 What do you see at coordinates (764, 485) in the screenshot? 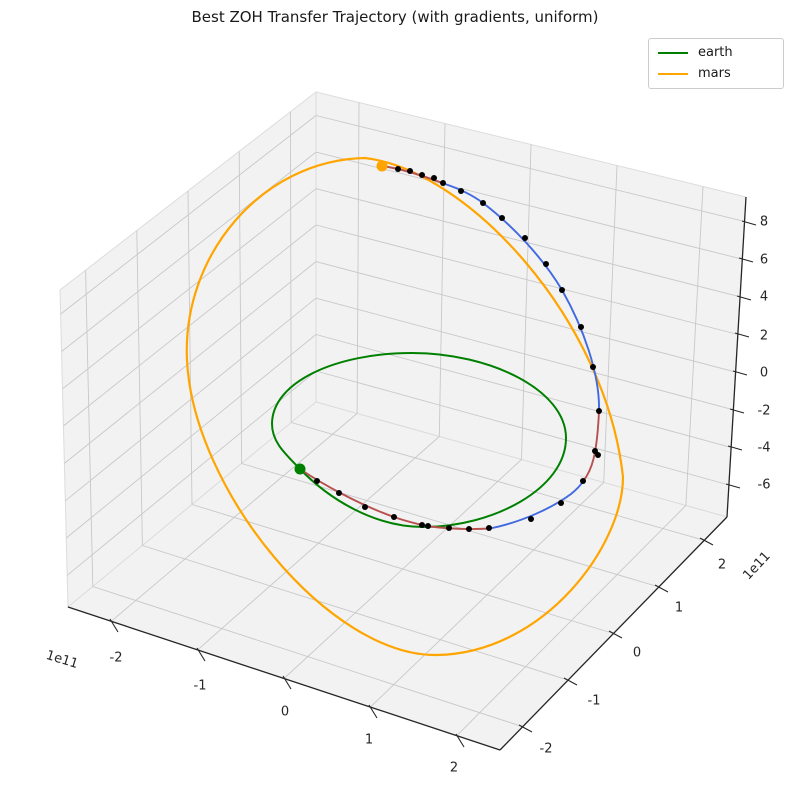
I see `z-tick-label: -6` at bounding box center [764, 485].